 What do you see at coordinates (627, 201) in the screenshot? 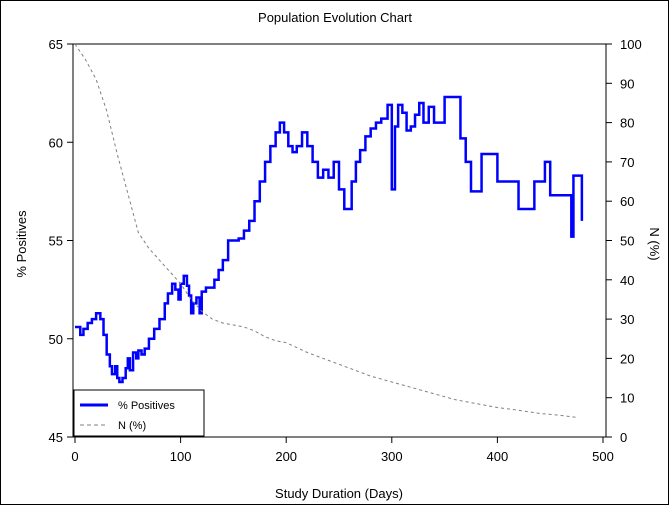
I see `y-right-tick-label: 60` at bounding box center [627, 201].